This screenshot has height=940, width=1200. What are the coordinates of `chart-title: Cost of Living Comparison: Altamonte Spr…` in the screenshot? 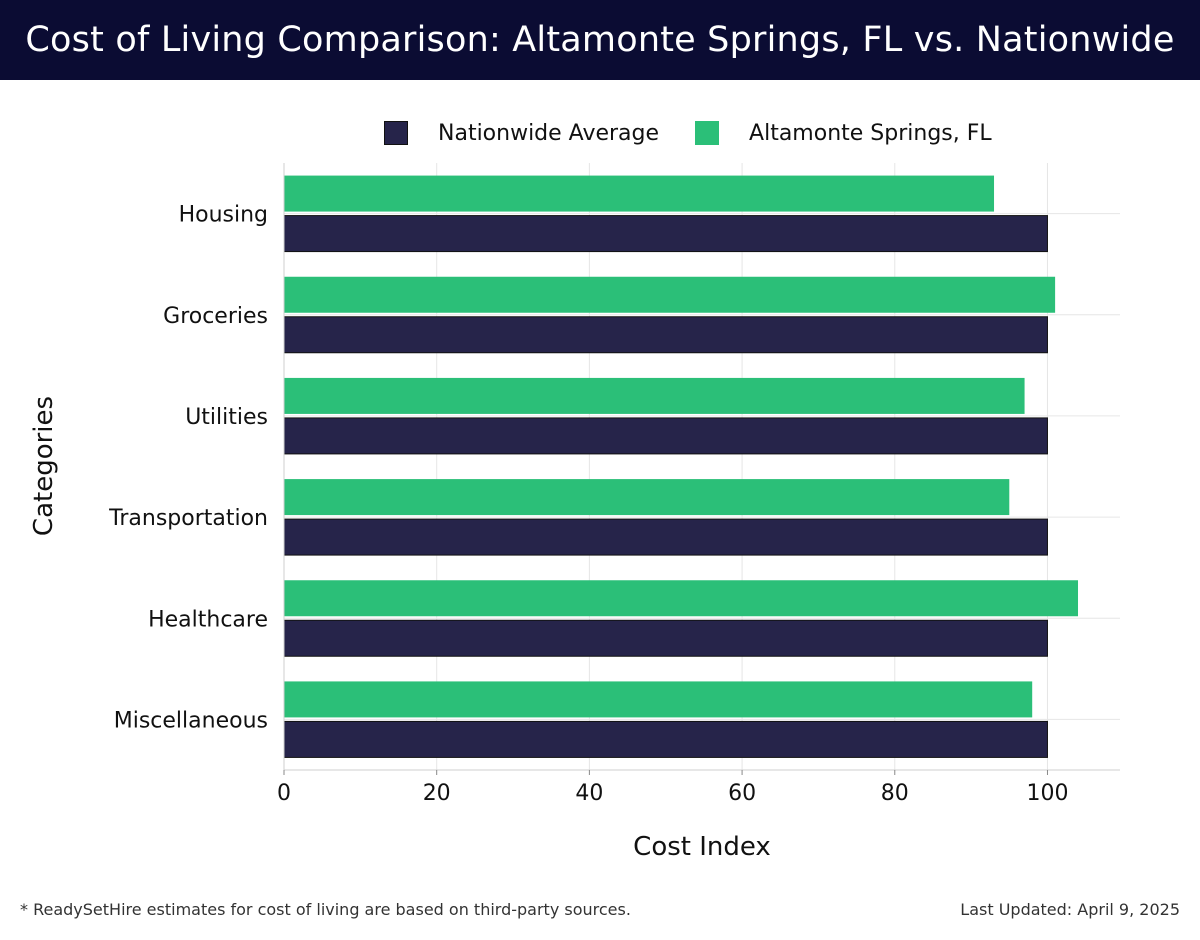 It's located at (600, 40).